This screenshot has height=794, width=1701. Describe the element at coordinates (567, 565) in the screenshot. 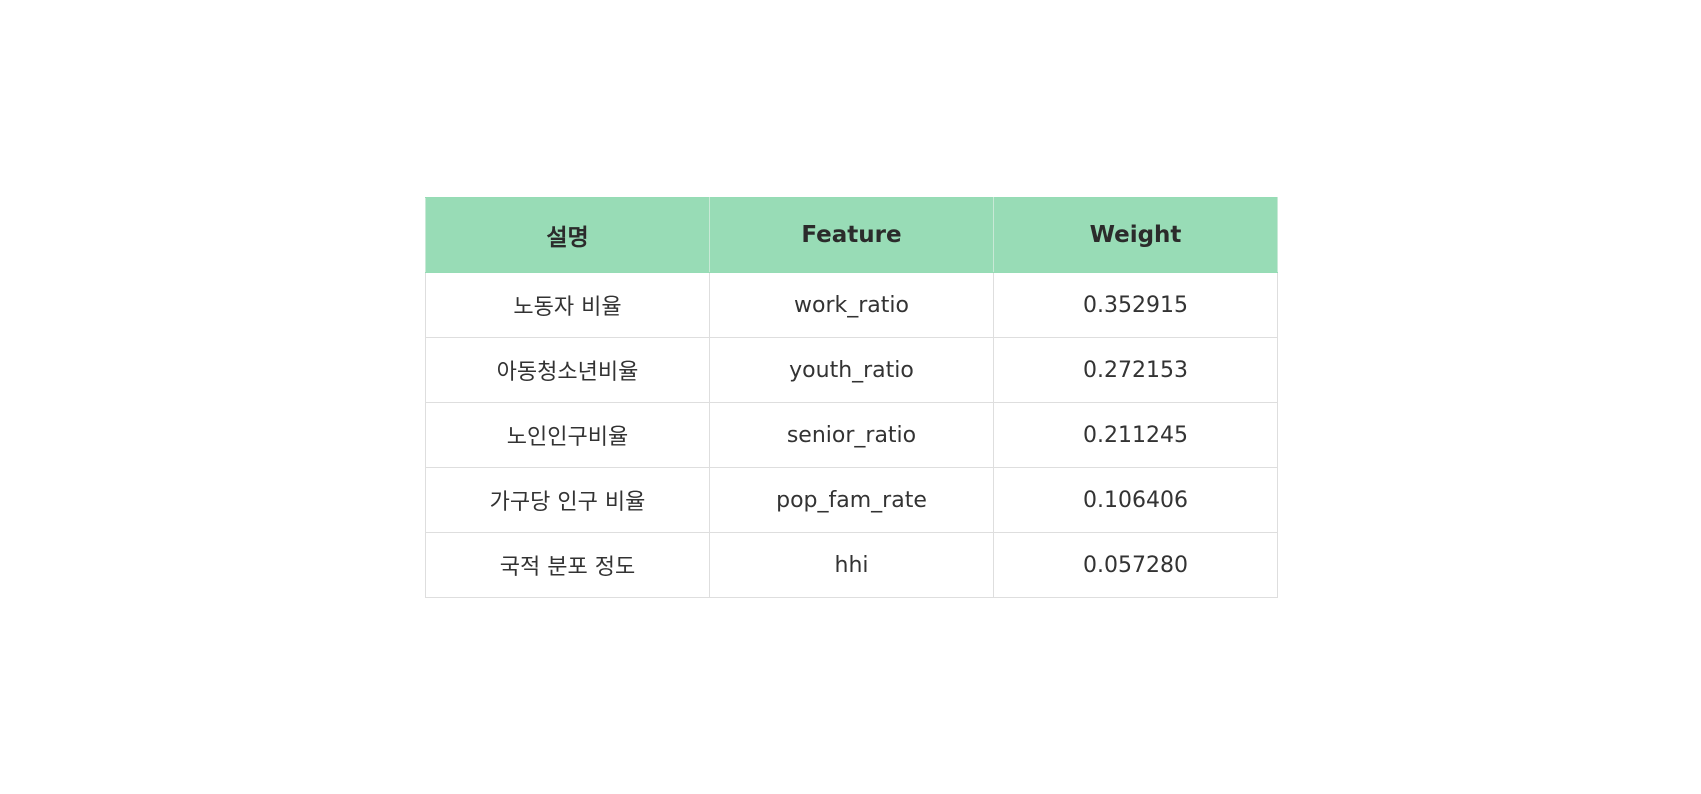

I see `cell-description: 국적 분포 정도` at that location.